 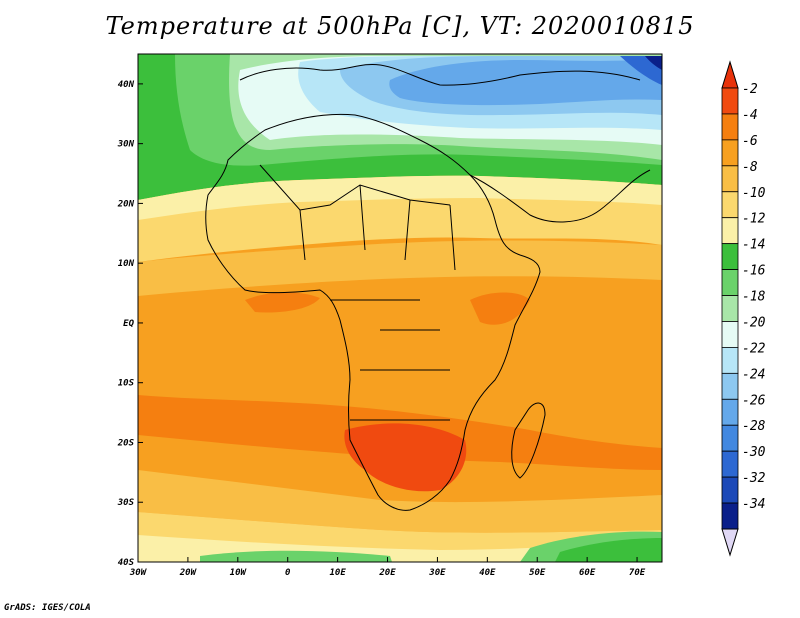 What do you see at coordinates (754, 348) in the screenshot?
I see `colorbar-label: -22` at bounding box center [754, 348].